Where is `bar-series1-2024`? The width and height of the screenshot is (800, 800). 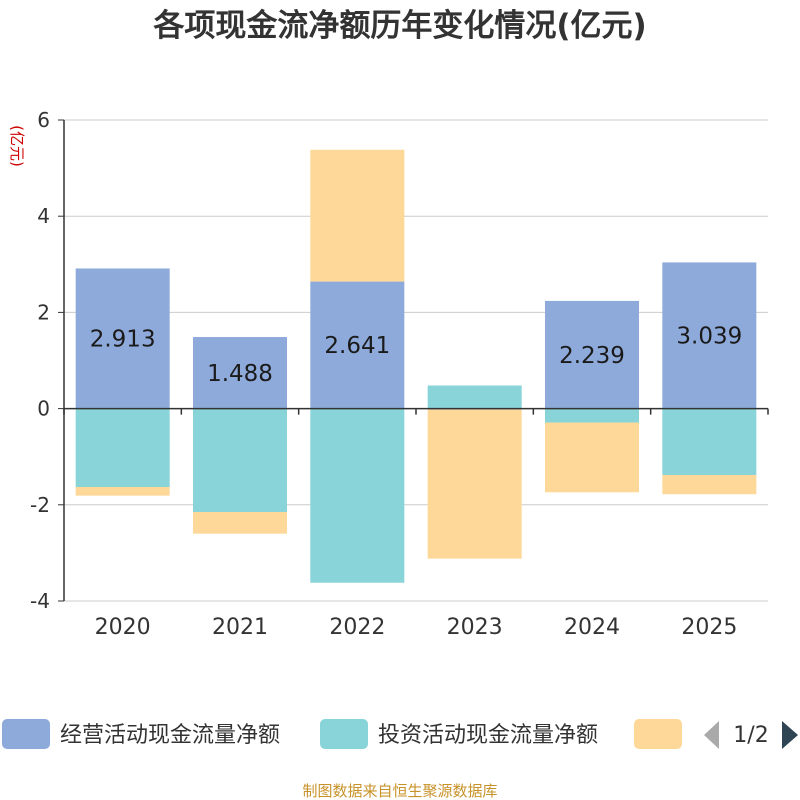 bar-series1-2024 is located at coordinates (592, 415).